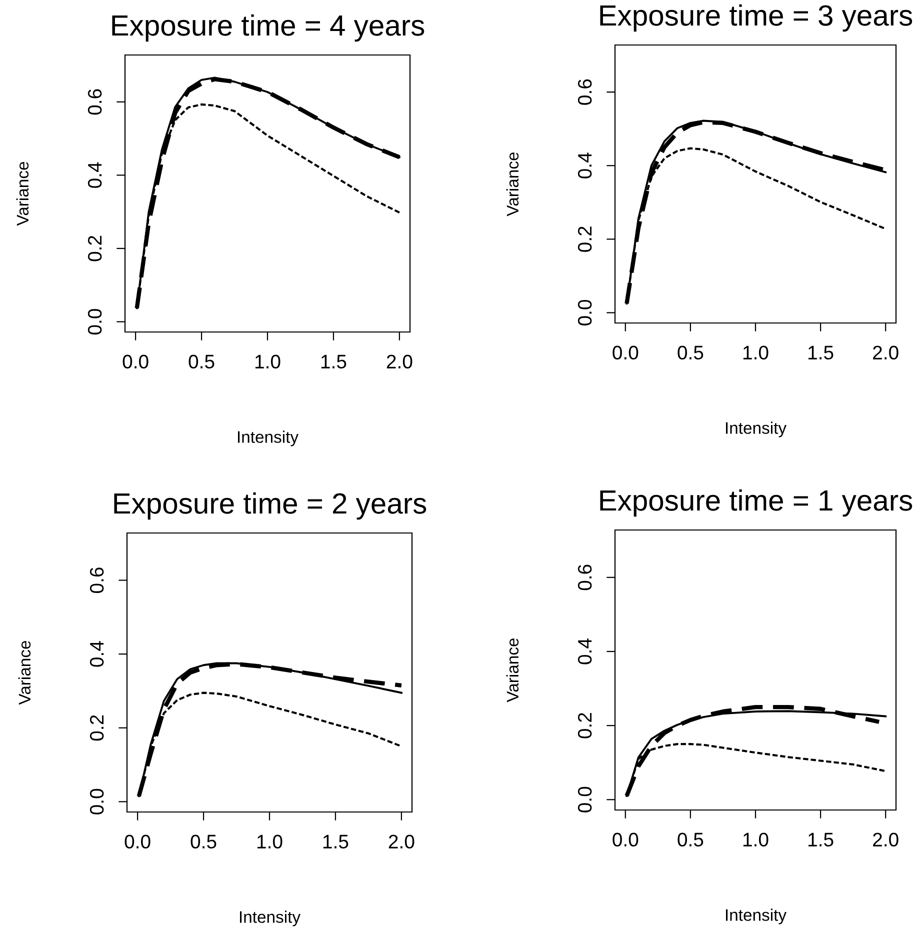 This screenshot has width=921, height=936. Describe the element at coordinates (270, 506) in the screenshot. I see `chart-title: Exposure time = 2 years` at that location.